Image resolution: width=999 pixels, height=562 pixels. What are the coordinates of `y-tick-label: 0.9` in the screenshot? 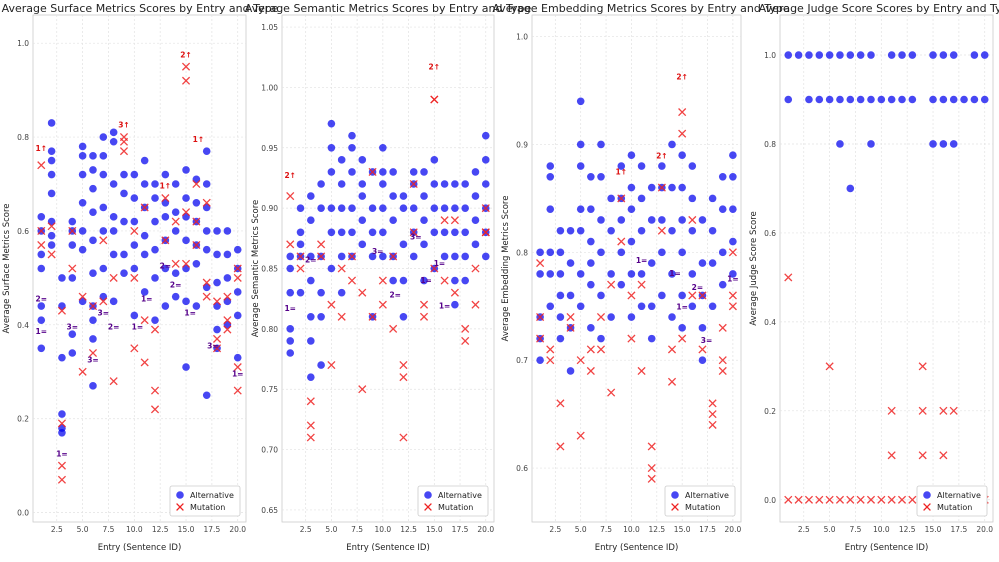 It's located at (522, 144).